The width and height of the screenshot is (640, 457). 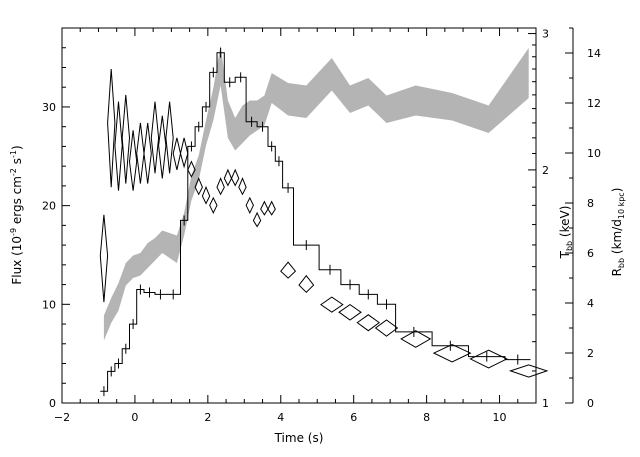 I want to click on kT-tick-label: 2, so click(x=545, y=170).